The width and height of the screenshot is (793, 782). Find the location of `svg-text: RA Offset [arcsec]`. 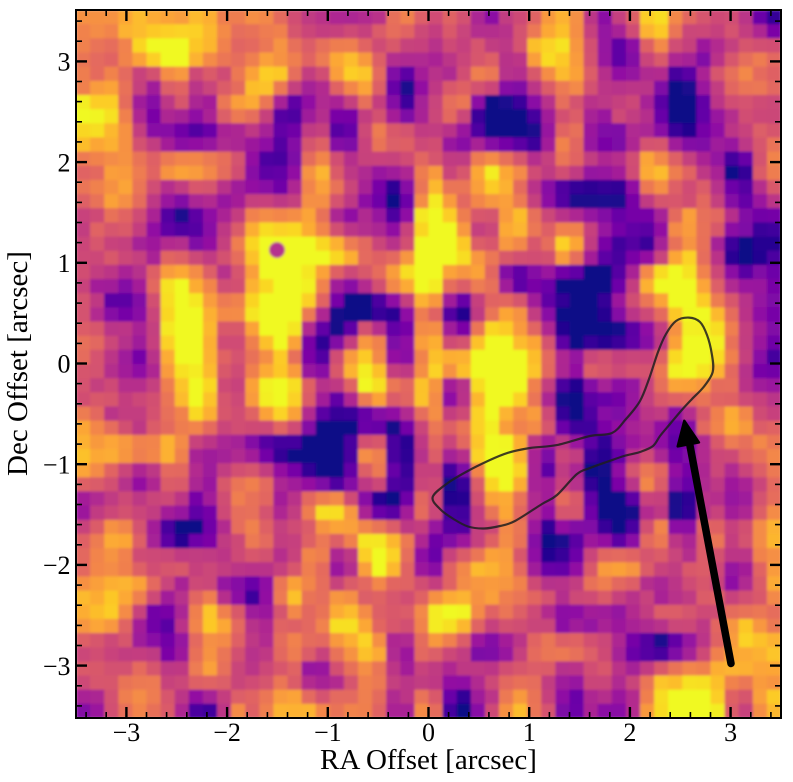

svg-text: RA Offset [arcsec] is located at coordinates (428, 760).